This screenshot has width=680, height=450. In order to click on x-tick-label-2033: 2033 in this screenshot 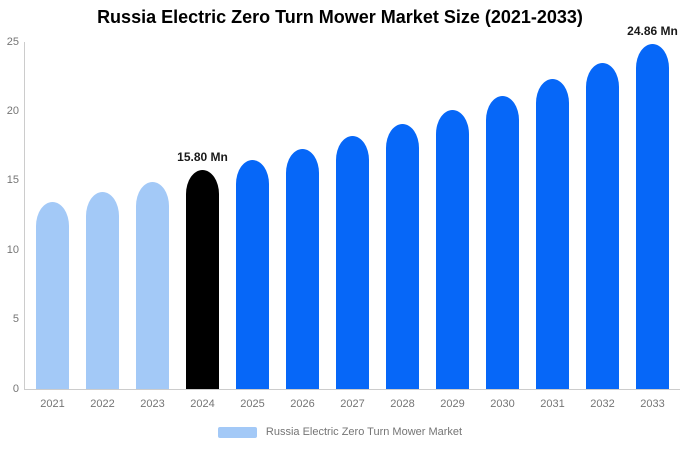, I will do `click(652, 404)`.